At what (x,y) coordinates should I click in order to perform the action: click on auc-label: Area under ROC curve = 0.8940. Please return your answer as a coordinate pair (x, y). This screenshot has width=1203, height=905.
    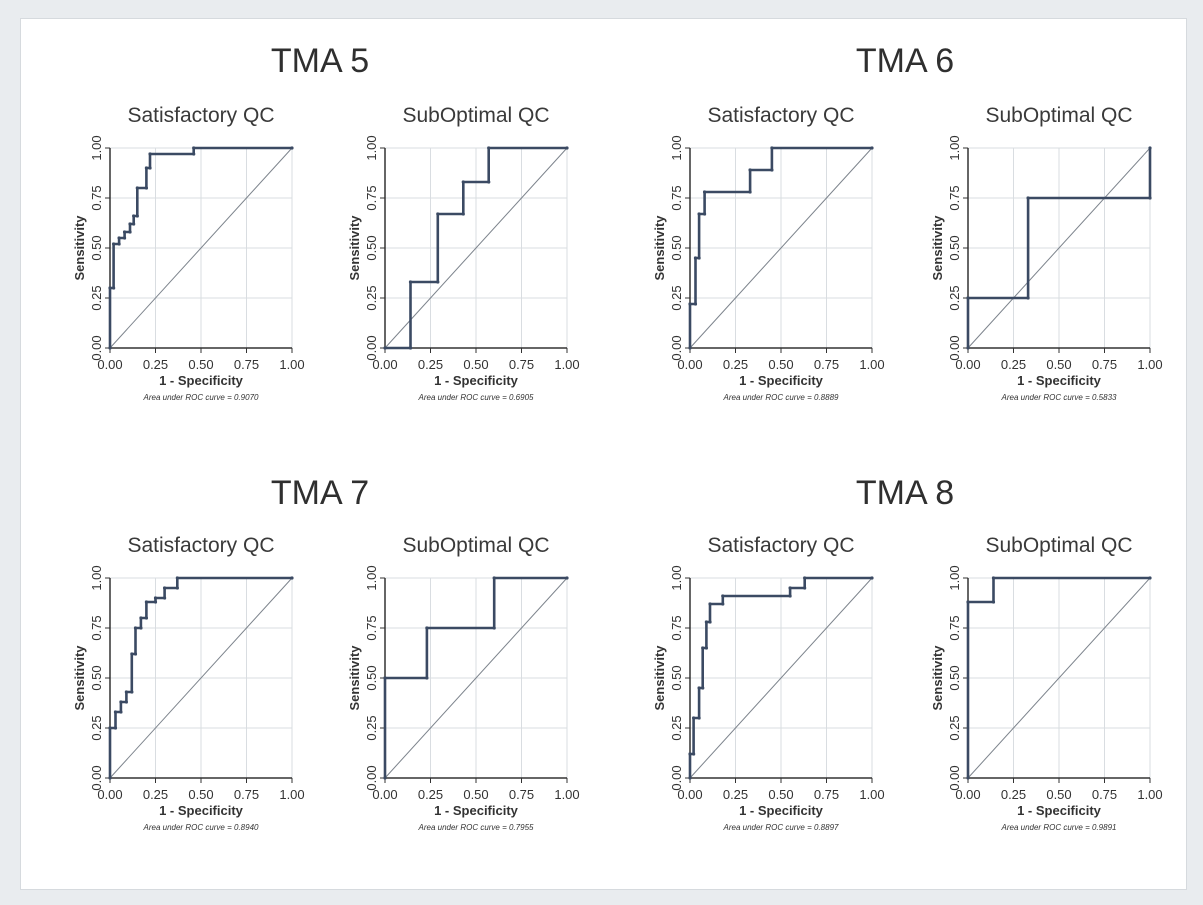
    Looking at the image, I should click on (201, 827).